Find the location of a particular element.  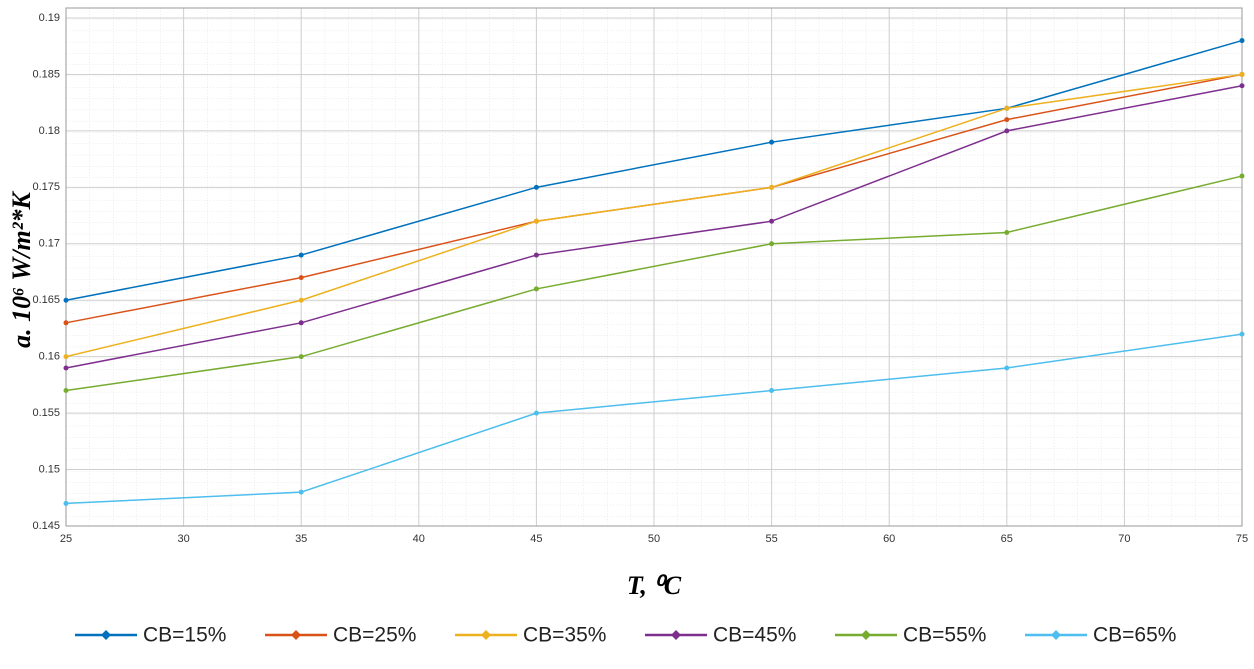

x-tick-label: 75 is located at coordinates (1242, 539).